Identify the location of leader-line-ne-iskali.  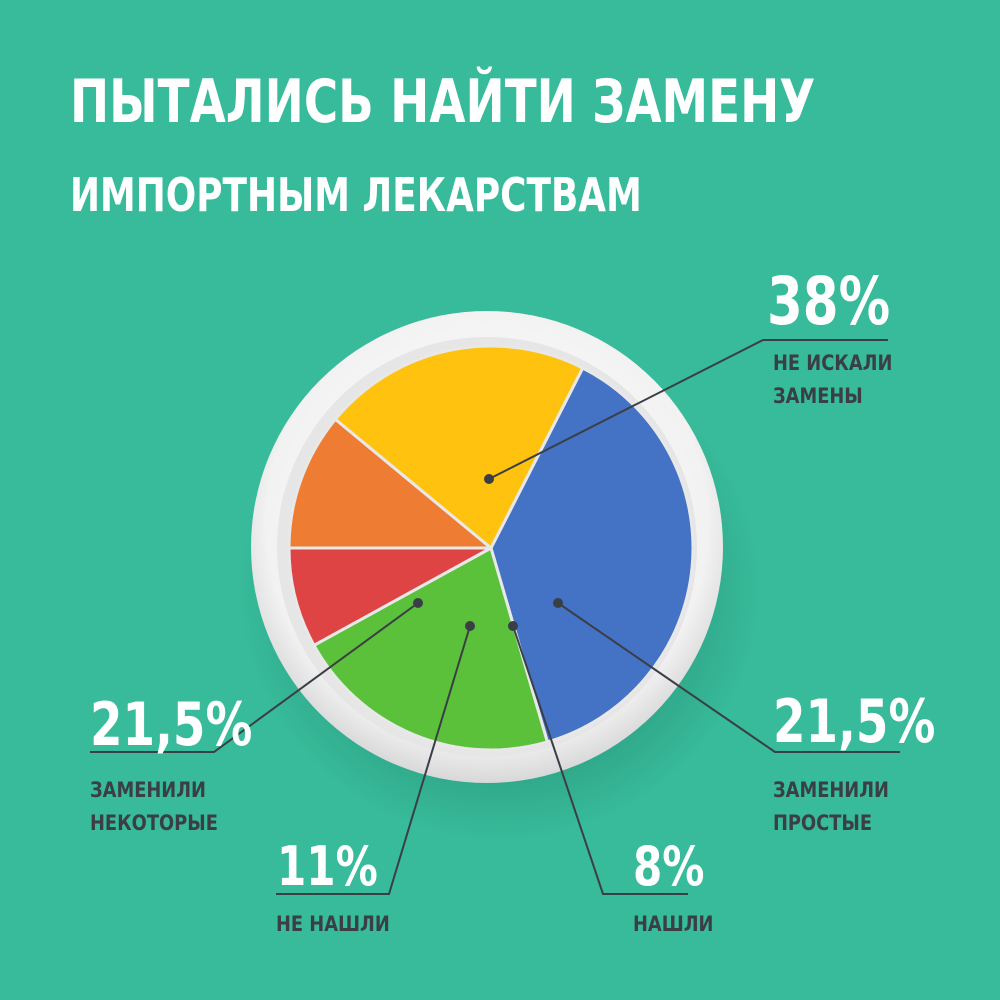
(688, 409).